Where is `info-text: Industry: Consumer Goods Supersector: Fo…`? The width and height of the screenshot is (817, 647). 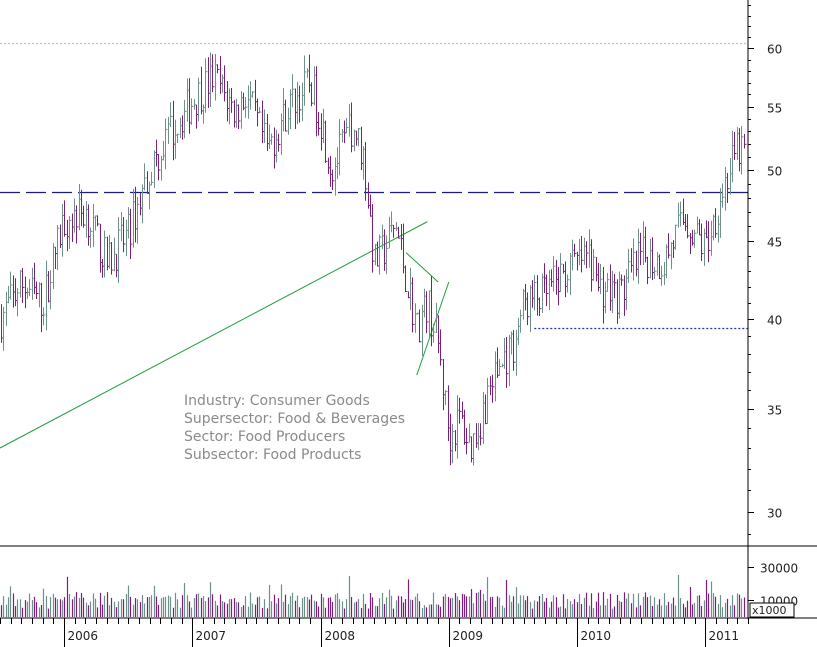
info-text: Industry: Consumer Goods Supersector: Fo… is located at coordinates (294, 428).